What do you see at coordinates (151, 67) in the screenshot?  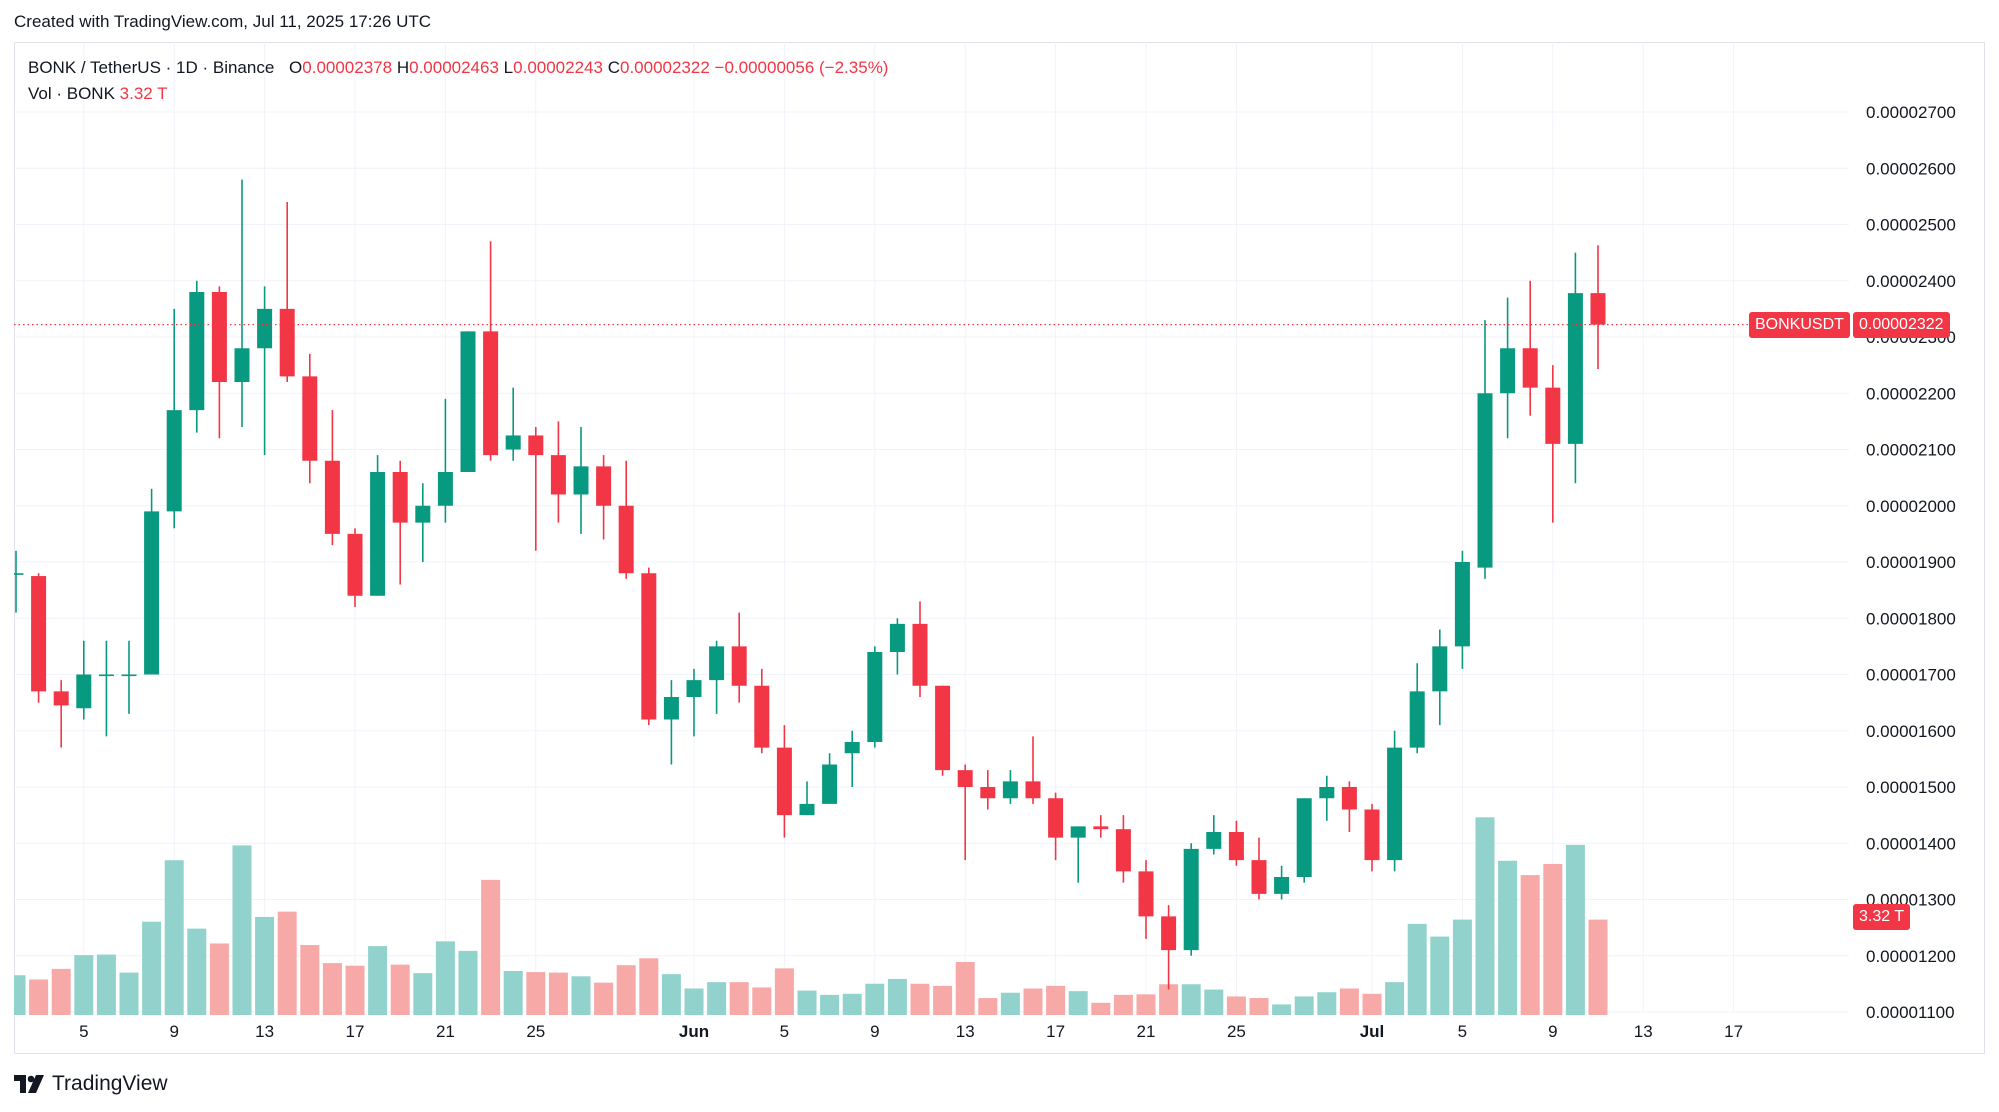 I see `legend-symbol: BONK / TetherUS · 1D · Binance` at bounding box center [151, 67].